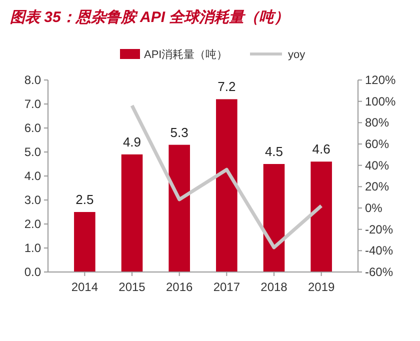 This screenshot has width=420, height=341. What do you see at coordinates (379, 251) in the screenshot?
I see `y2-tick-label: -40%` at bounding box center [379, 251].